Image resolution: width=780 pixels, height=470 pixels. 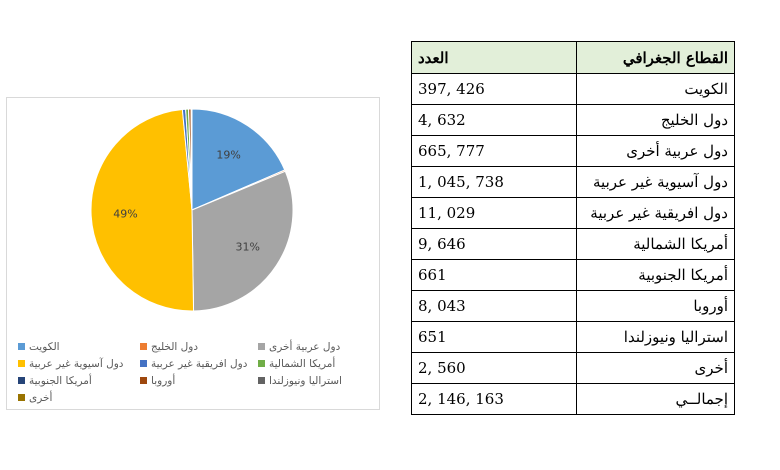 I want to click on table-row: أوروبا 8, 043, so click(x=572, y=306).